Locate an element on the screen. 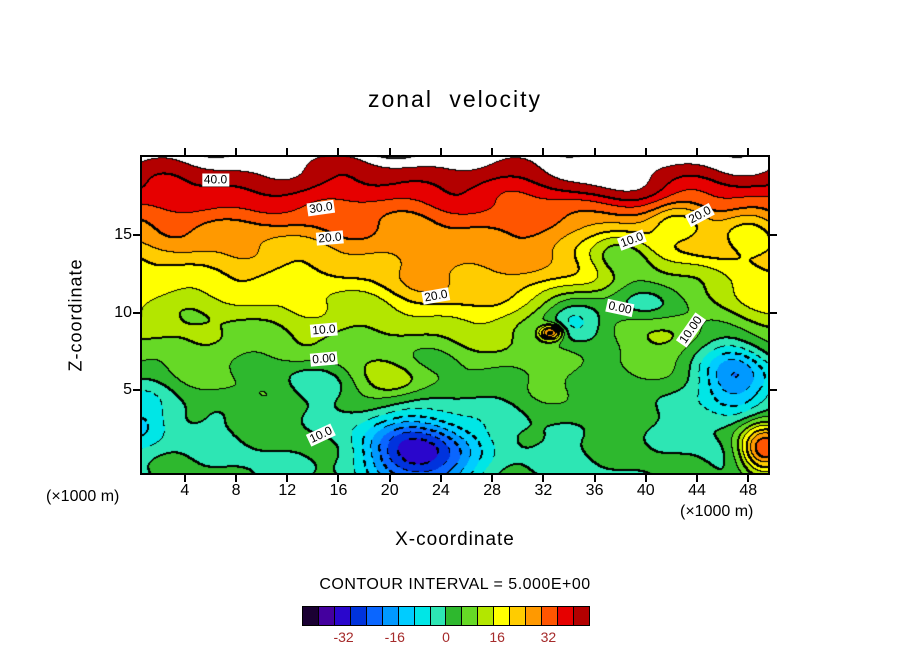  x-axis-unit-right: (×1000 m) is located at coordinates (717, 511).